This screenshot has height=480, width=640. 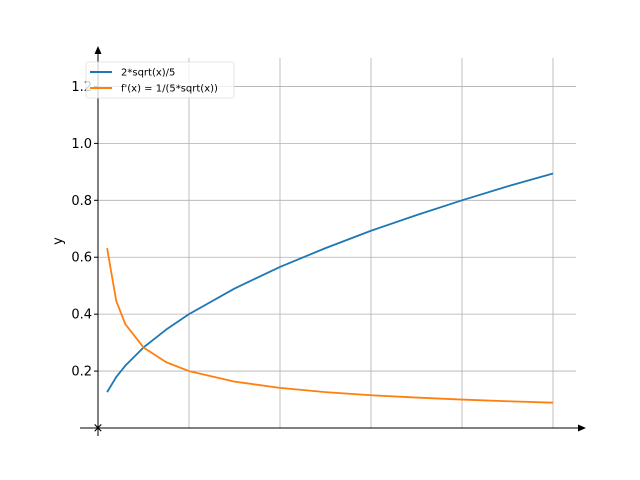 What do you see at coordinates (81, 372) in the screenshot?
I see `y-tick-label: 0.2` at bounding box center [81, 372].